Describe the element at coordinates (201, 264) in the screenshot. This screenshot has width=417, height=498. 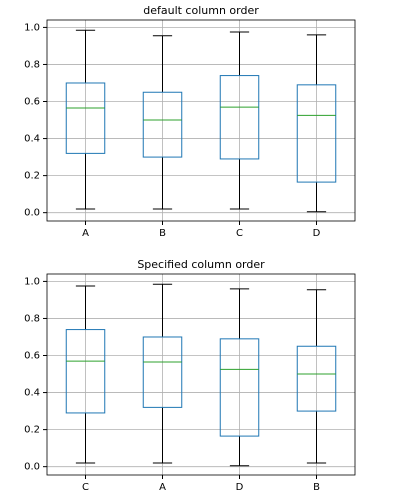
I see `chart-title: Specified column order` at that location.